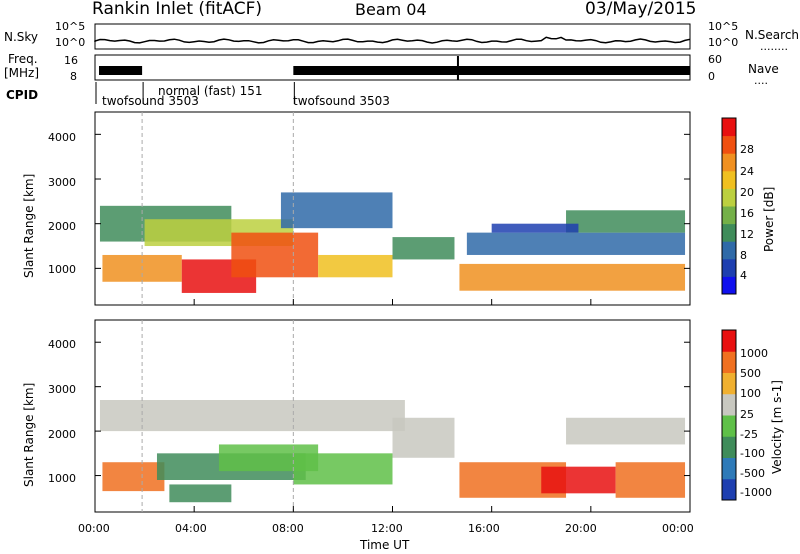  What do you see at coordinates (747, 149) in the screenshot?
I see `power-cbar-tick-28: 28` at bounding box center [747, 149].